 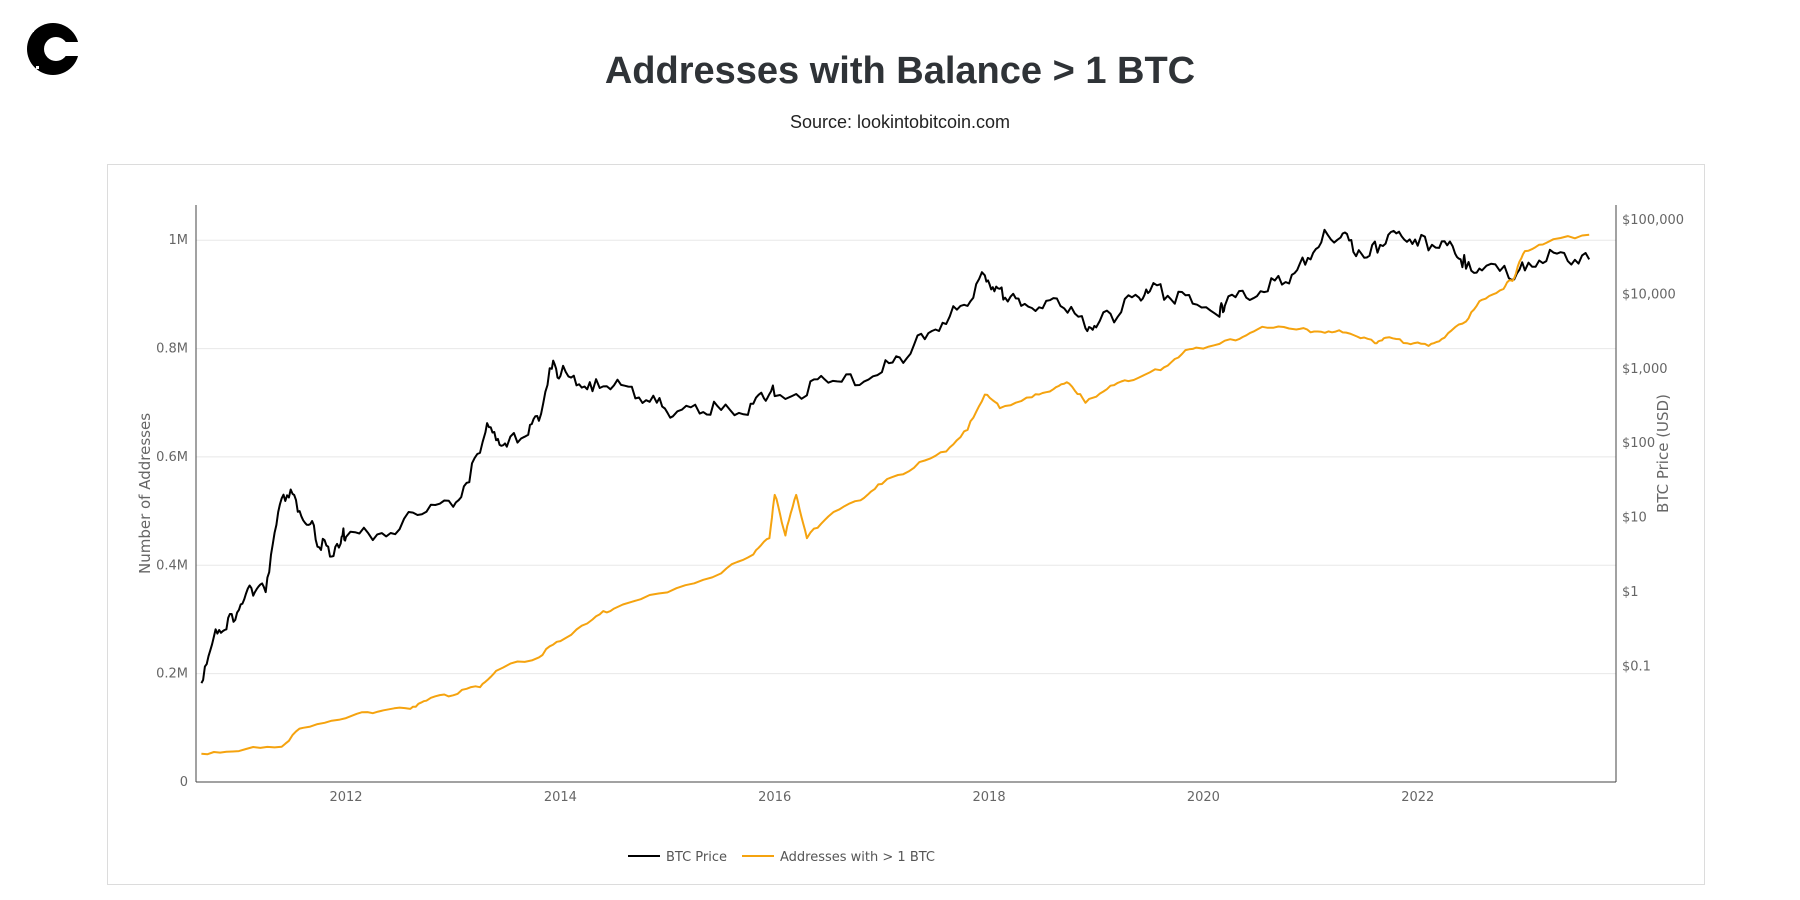 What do you see at coordinates (1636, 667) in the screenshot?
I see `y2-tick-label: $0.1` at bounding box center [1636, 667].